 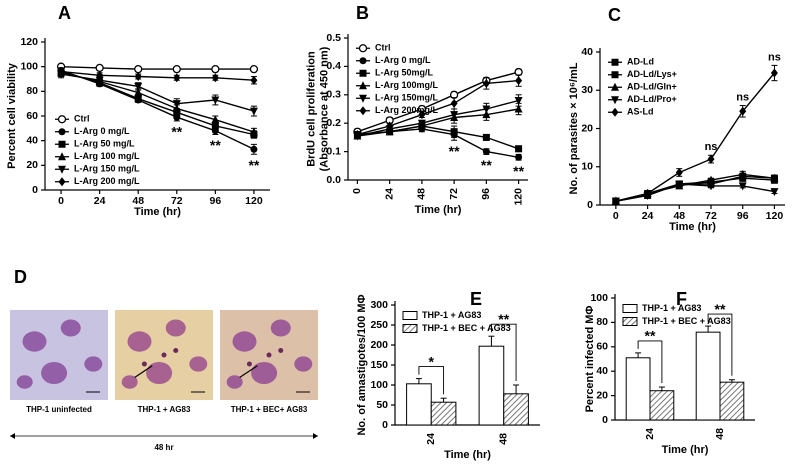 What do you see at coordinates (64, 13) in the screenshot?
I see `panel-letter: A` at bounding box center [64, 13].